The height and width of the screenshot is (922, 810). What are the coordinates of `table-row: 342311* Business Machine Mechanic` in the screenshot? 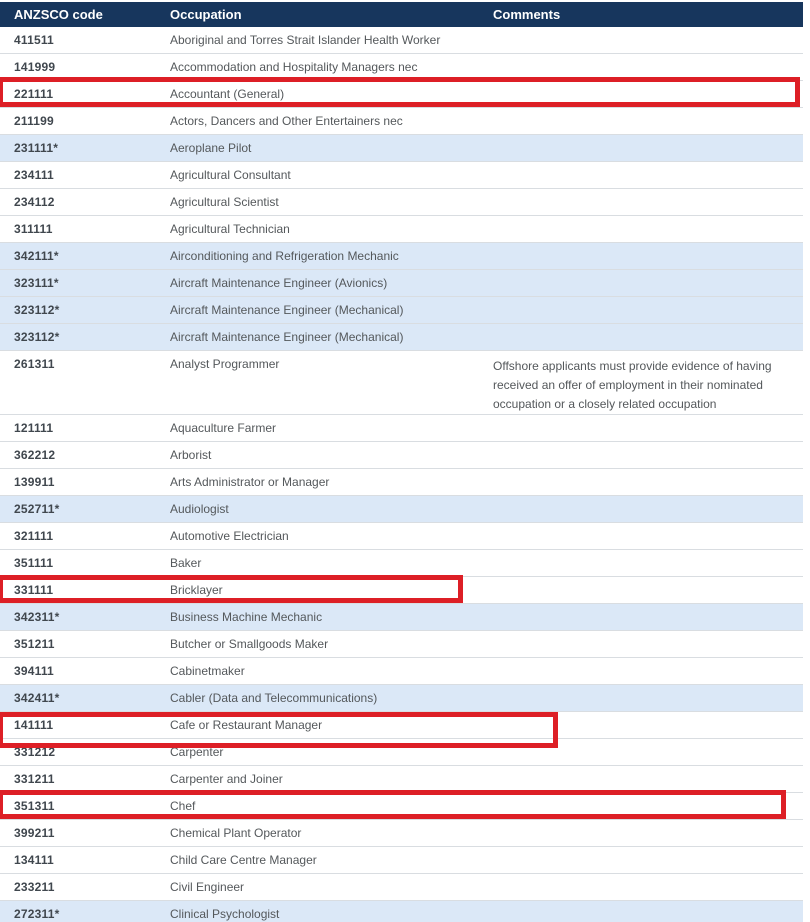 It's located at (401, 617).